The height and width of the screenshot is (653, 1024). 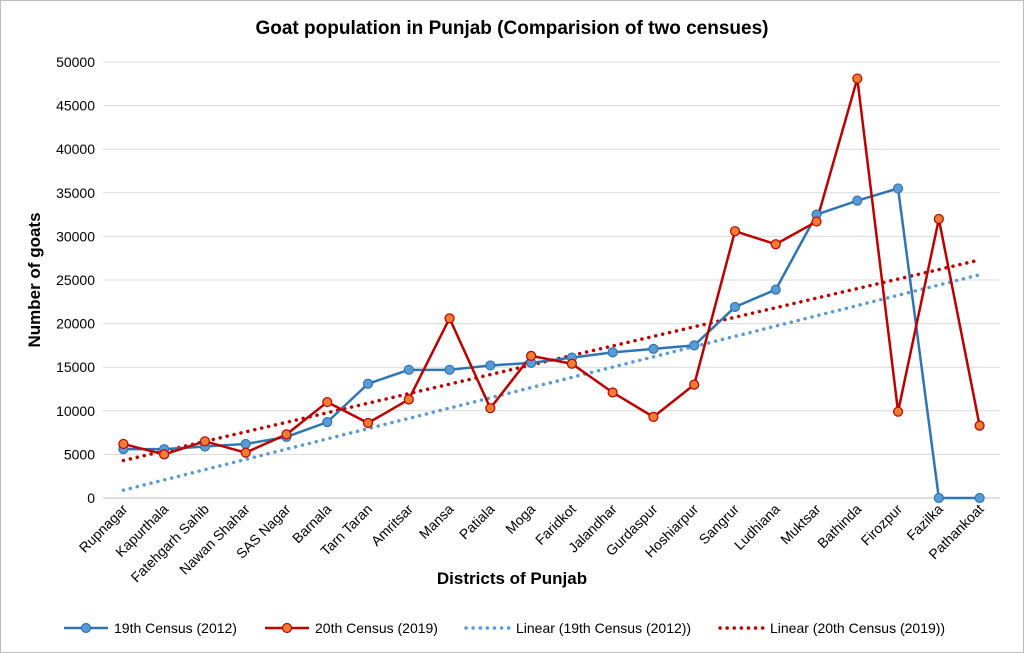 What do you see at coordinates (882, 525) in the screenshot?
I see `x-tick-label: Firozpur` at bounding box center [882, 525].